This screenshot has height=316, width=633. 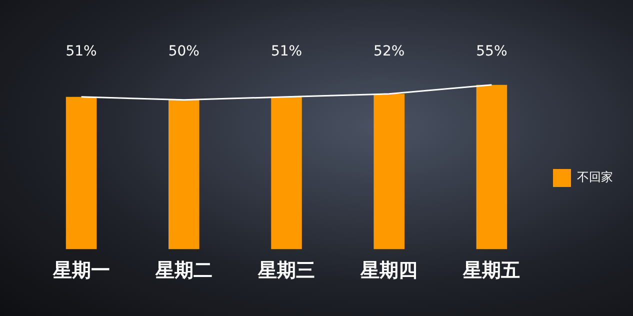 What do you see at coordinates (184, 52) in the screenshot?
I see `data-label: 50%` at bounding box center [184, 52].